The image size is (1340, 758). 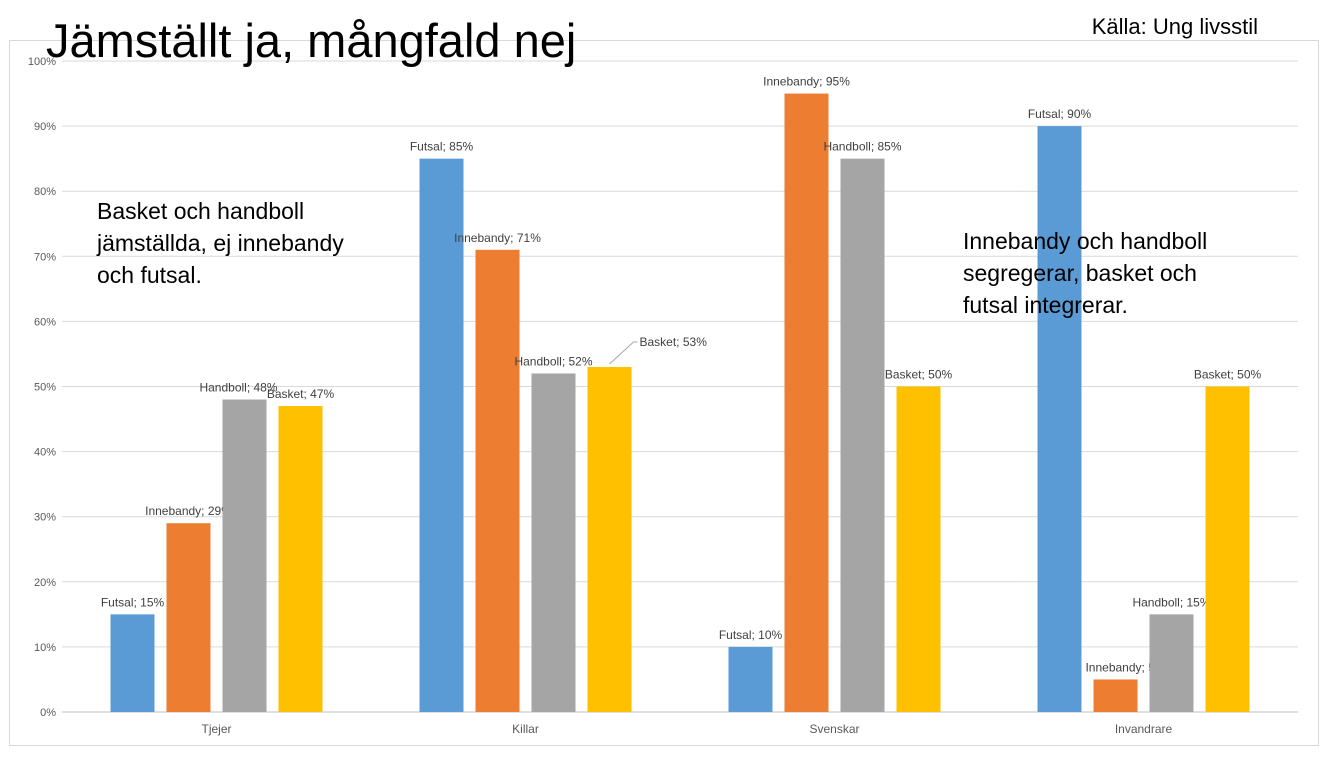 What do you see at coordinates (806, 82) in the screenshot?
I see `data-label: Innebandy; 95%` at bounding box center [806, 82].